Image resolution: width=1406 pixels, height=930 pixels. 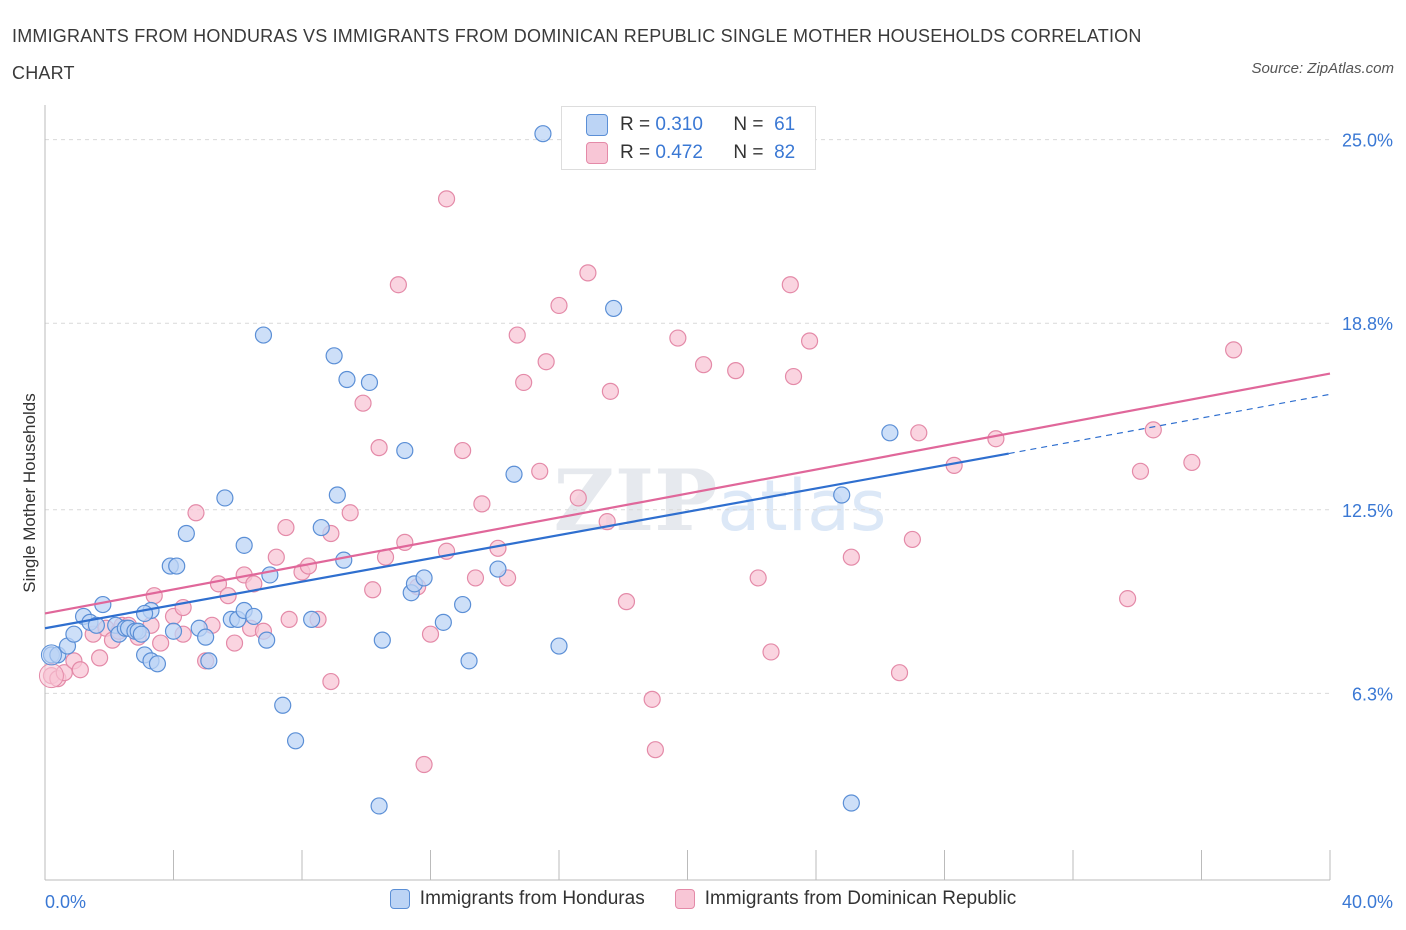 What do you see at coordinates (1367, 141) in the screenshot?
I see `y-tick-label: 25.0%` at bounding box center [1367, 141].